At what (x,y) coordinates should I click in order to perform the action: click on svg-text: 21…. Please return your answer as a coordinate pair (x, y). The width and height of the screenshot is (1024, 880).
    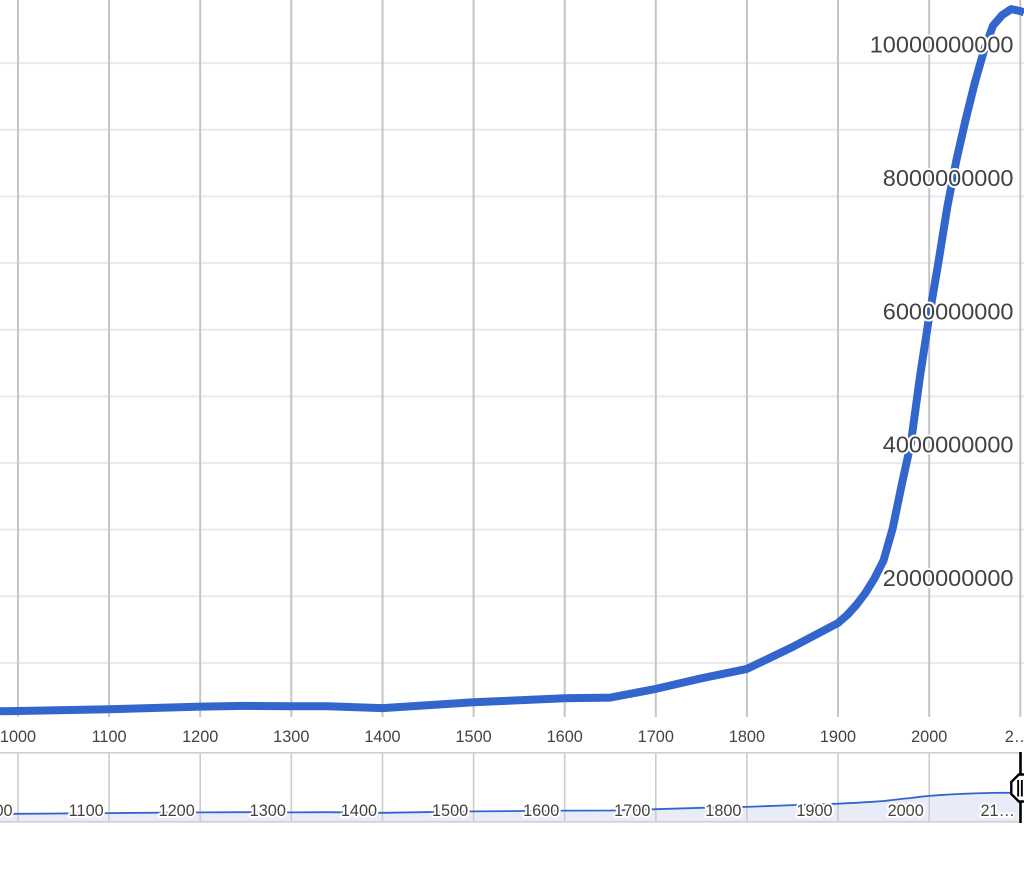
    Looking at the image, I should click on (997, 811).